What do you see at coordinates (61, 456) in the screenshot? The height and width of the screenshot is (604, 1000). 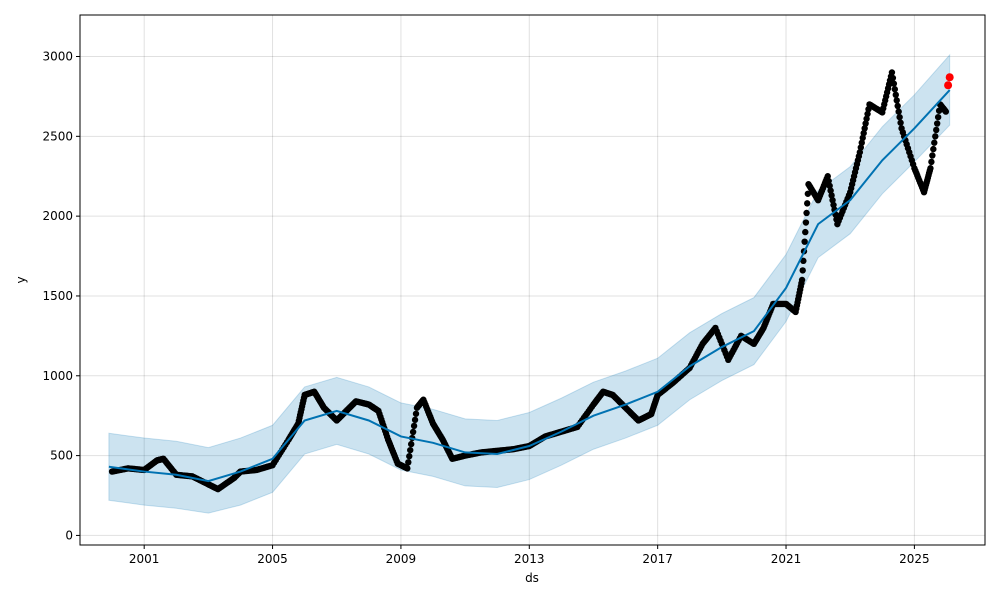 I see `y-tick-label: 500` at bounding box center [61, 456].